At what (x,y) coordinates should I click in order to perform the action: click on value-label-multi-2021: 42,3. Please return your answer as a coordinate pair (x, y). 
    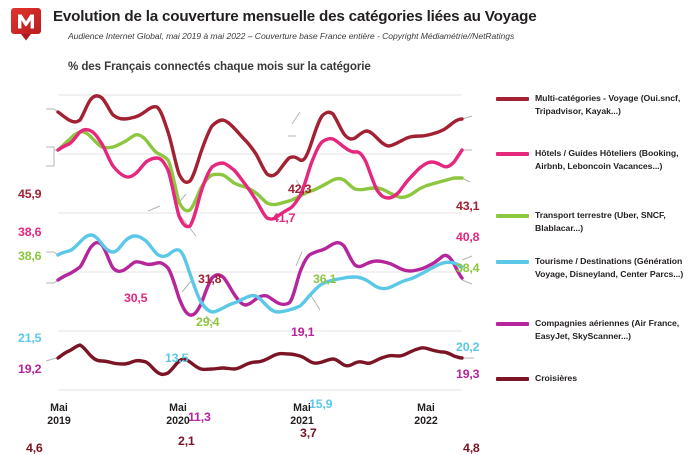
    Looking at the image, I should click on (300, 189).